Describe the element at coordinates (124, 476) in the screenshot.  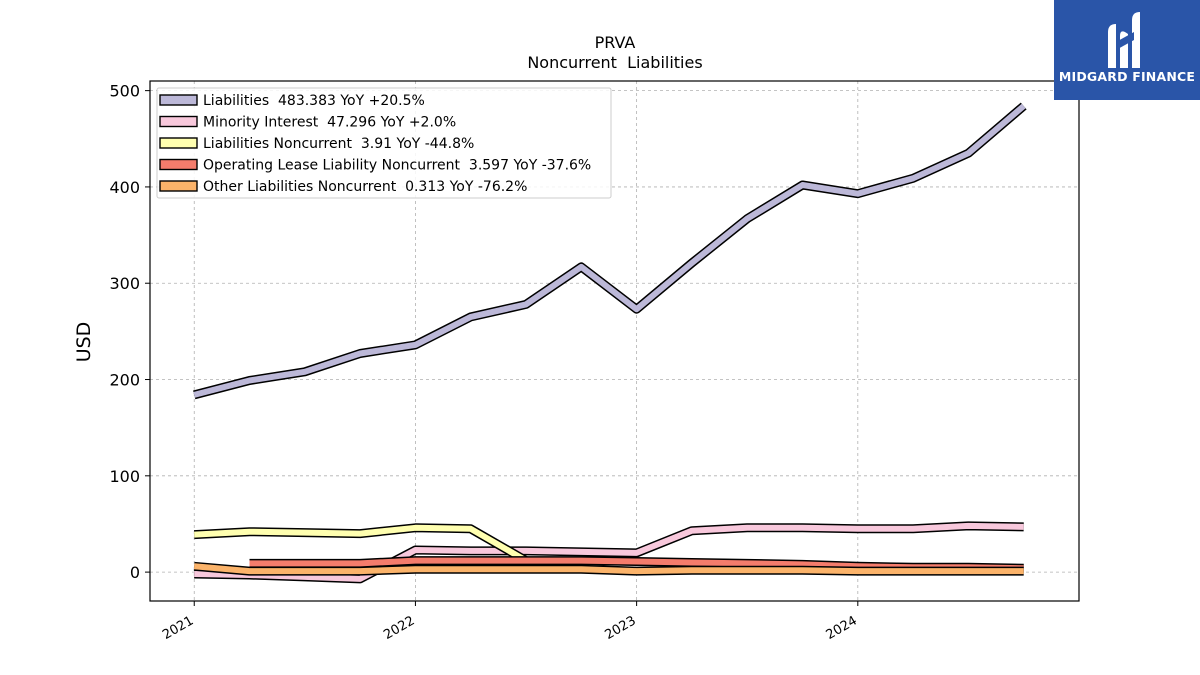
I see `y-tick-label: 100` at that location.